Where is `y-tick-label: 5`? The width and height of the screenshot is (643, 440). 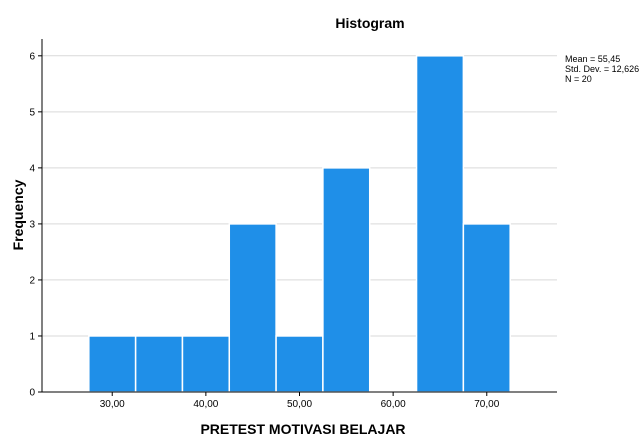
y-tick-label: 5 is located at coordinates (32, 112).